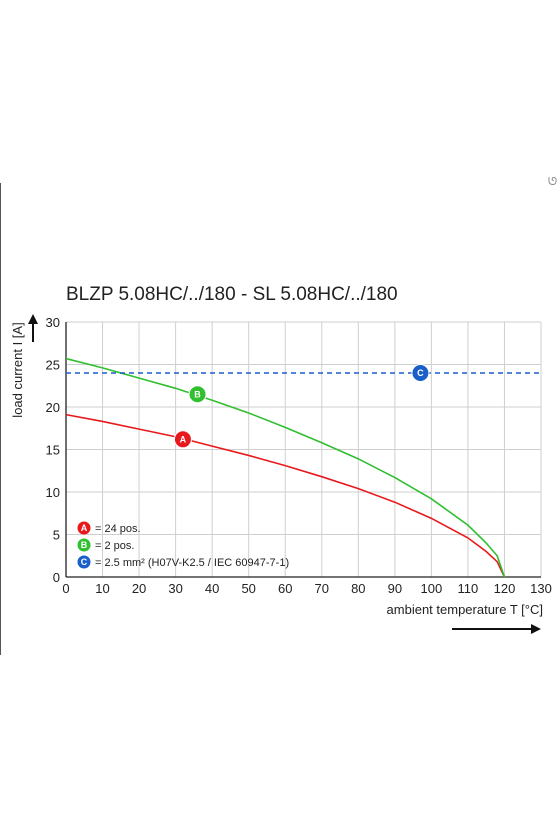 The height and width of the screenshot is (840, 560). I want to click on x-tick-label: 120, so click(505, 588).